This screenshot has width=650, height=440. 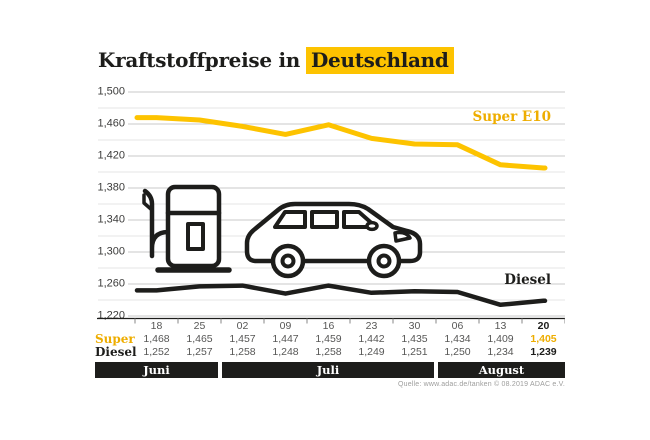 What do you see at coordinates (111, 156) in the screenshot?
I see `y-axis-label: 1,420` at bounding box center [111, 156].